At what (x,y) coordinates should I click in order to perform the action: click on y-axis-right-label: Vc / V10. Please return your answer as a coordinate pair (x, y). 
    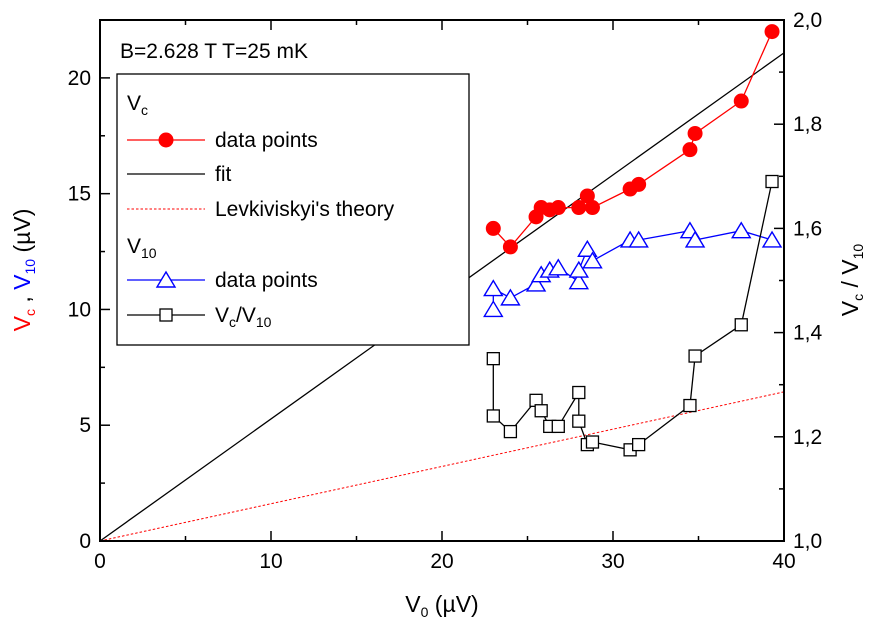
    Looking at the image, I should click on (851, 280).